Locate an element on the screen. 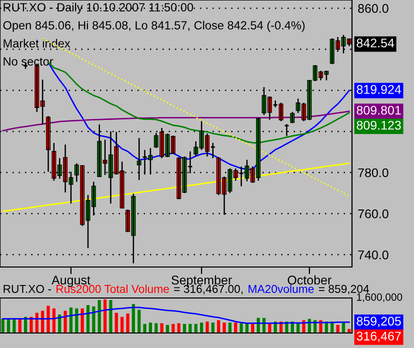 The image size is (414, 348). text: 1,600,000 is located at coordinates (379, 297).